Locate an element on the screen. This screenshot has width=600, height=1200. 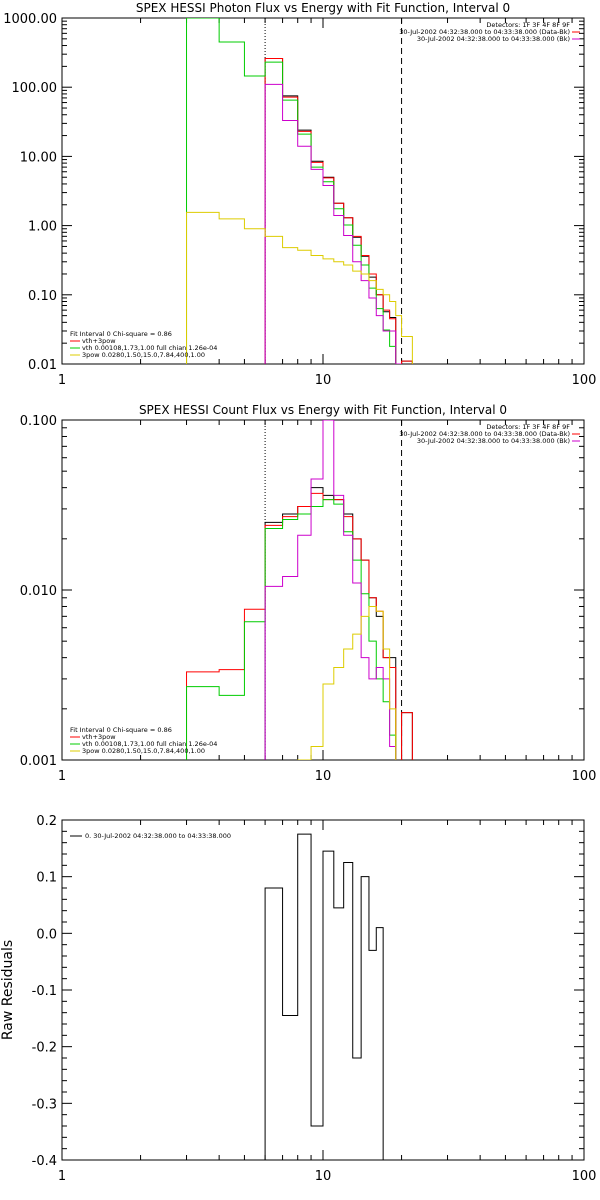
y-tick-label: 0.10 is located at coordinates (42, 296).